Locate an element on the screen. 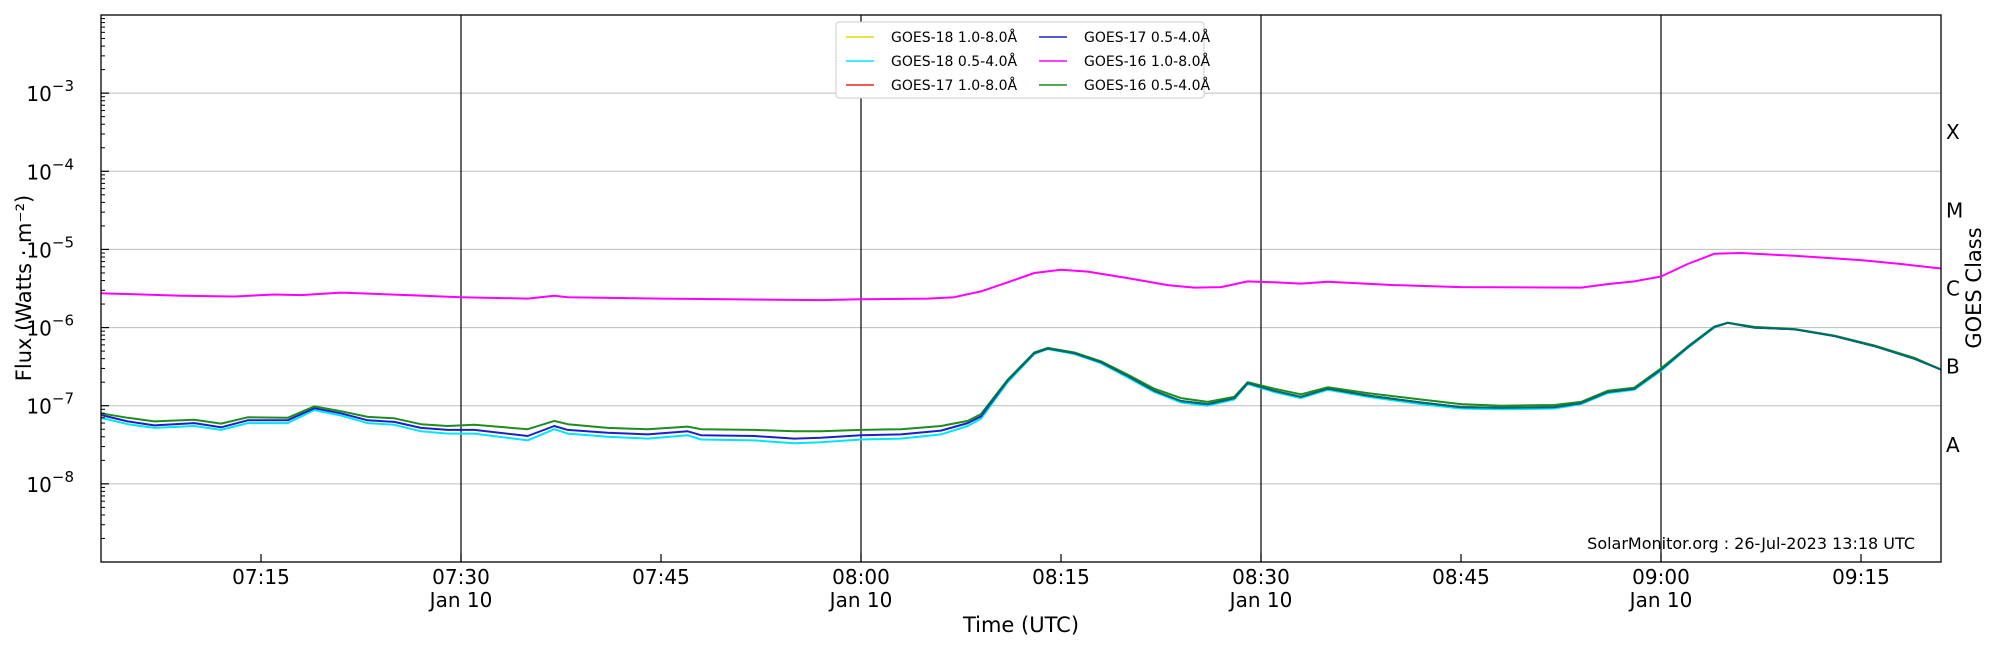 Image resolution: width=2000 pixels, height=650 pixels. legend-label: GOES-17 0.5-4.0Å is located at coordinates (1147, 37).